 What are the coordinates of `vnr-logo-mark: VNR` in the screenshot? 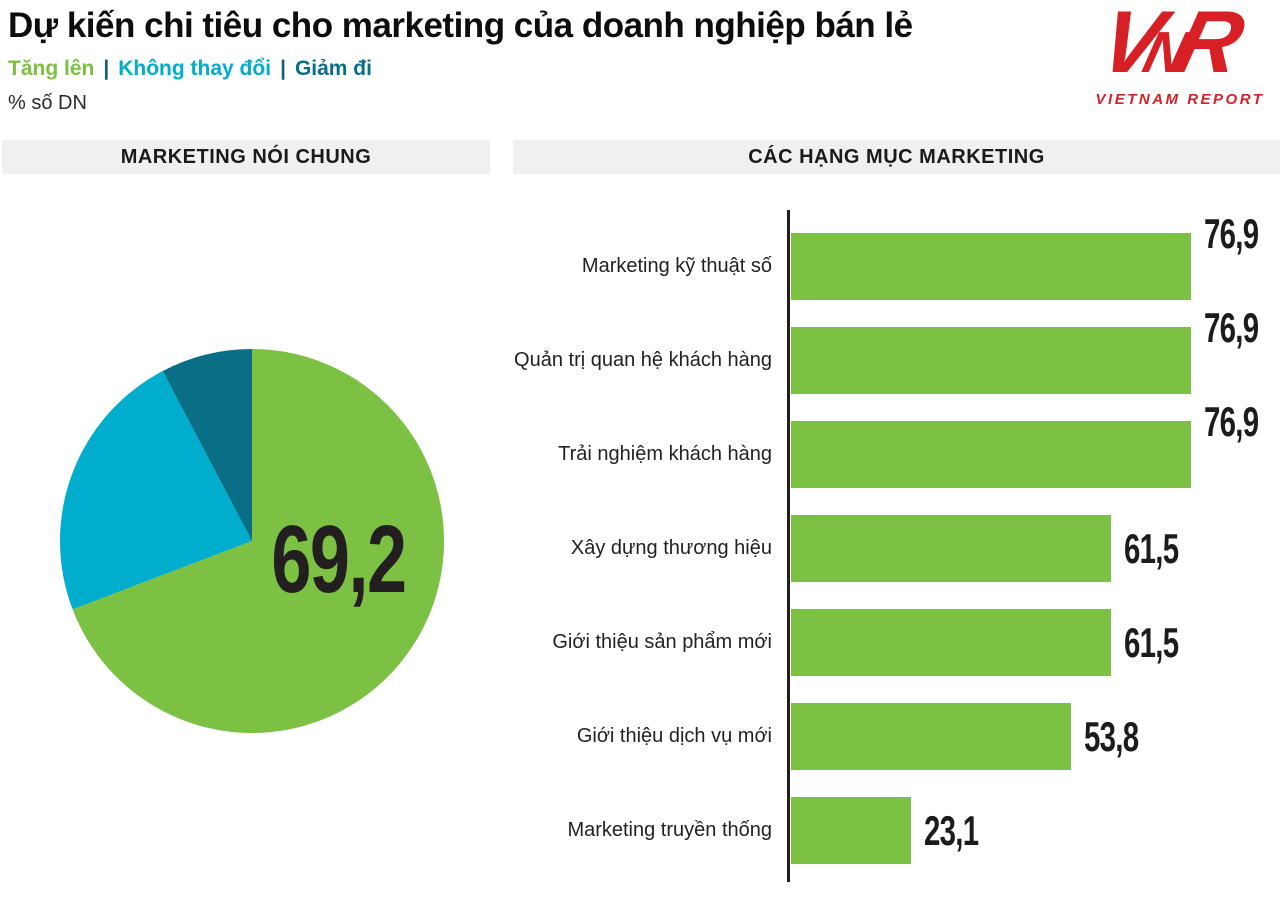 It's located at (1172, 45).